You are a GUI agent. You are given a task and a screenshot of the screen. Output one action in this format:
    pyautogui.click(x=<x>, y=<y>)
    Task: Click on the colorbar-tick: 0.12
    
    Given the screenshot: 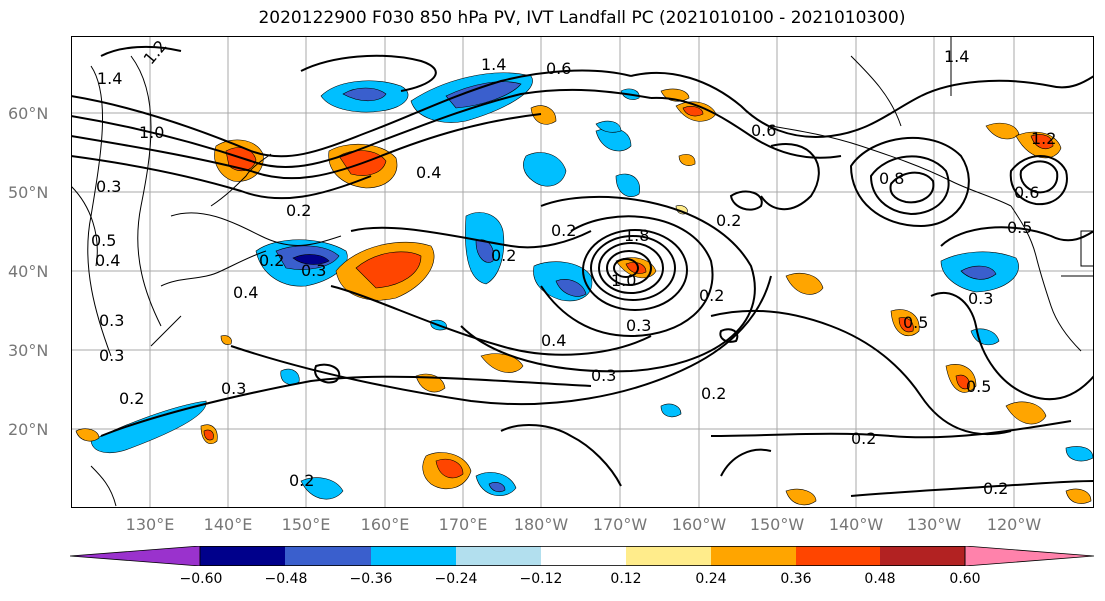 What is the action you would take?
    pyautogui.click(x=626, y=579)
    